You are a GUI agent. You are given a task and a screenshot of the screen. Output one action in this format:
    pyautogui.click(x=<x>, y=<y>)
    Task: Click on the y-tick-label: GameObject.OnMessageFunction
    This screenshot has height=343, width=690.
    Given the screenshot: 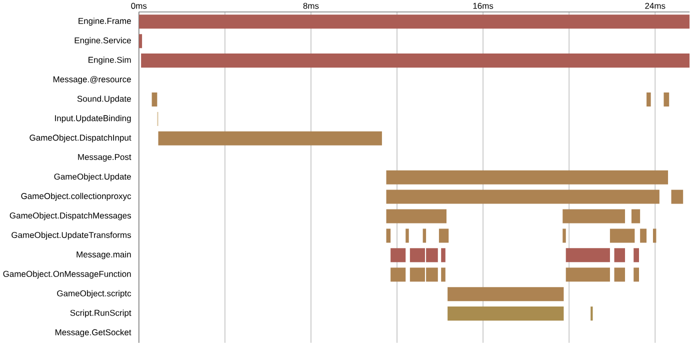 What is the action you would take?
    pyautogui.click(x=67, y=274)
    